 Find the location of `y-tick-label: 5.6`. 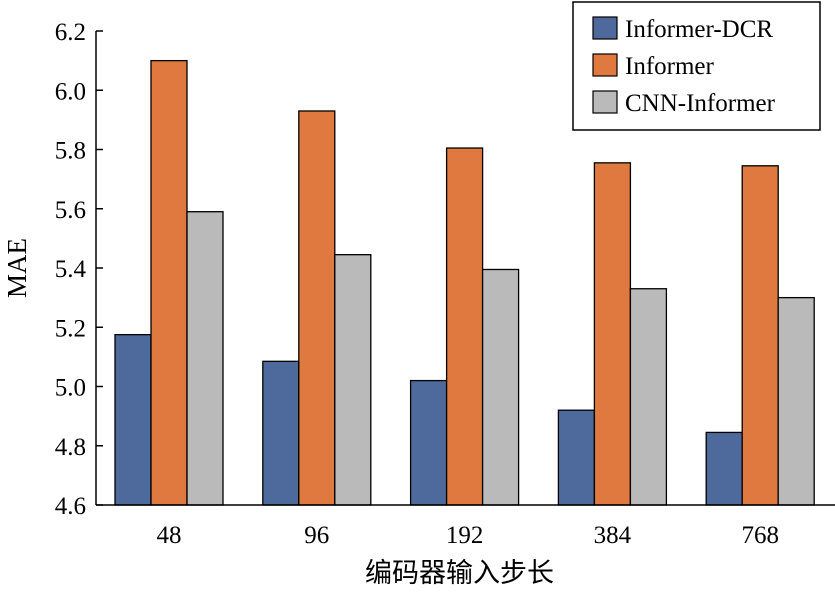

y-tick-label: 5.6 is located at coordinates (70, 210).